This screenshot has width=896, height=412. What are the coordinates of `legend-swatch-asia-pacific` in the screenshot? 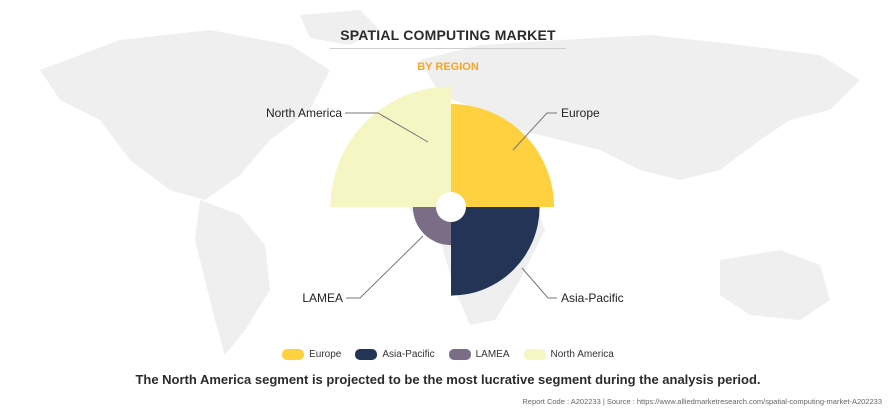 It's located at (366, 354).